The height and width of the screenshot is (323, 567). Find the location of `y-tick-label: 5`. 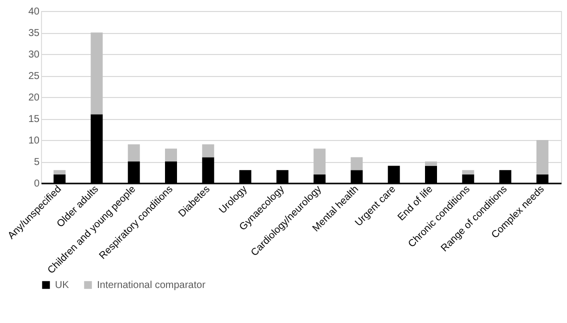

y-tick-label: 5 is located at coordinates (37, 162).